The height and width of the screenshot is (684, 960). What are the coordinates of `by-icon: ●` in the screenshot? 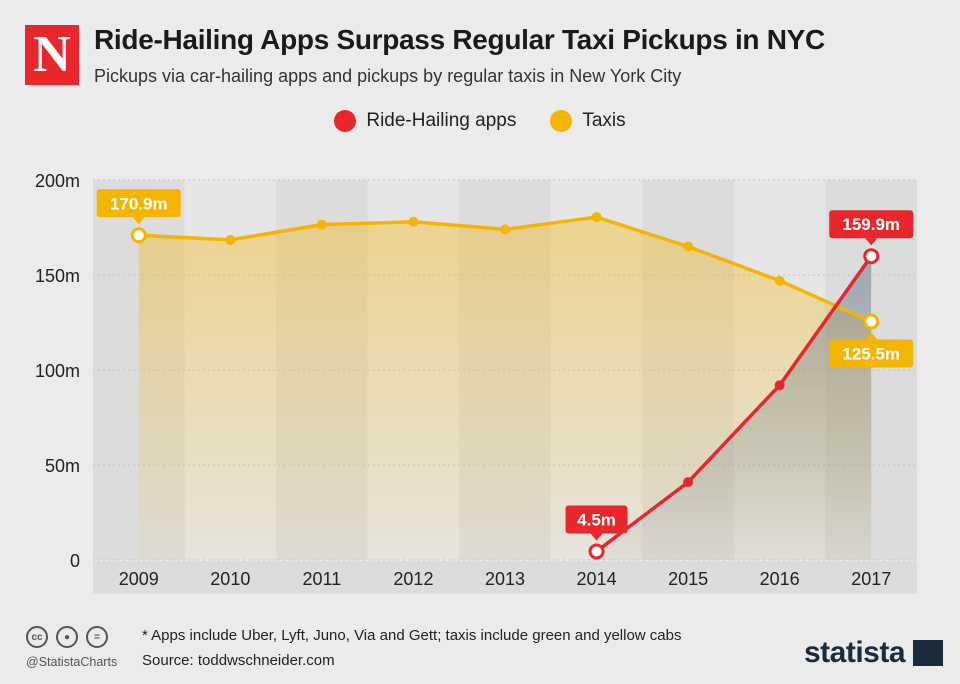 It's located at (67, 637).